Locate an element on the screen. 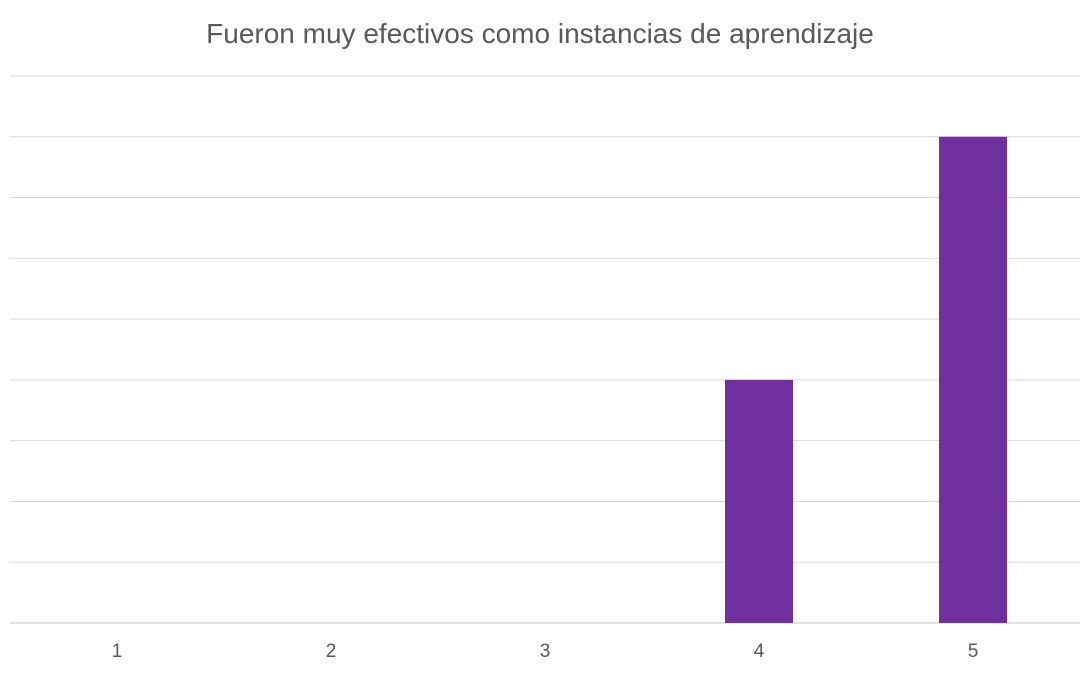 The image size is (1080, 675). x-tick-label-5: 5 is located at coordinates (973, 651).